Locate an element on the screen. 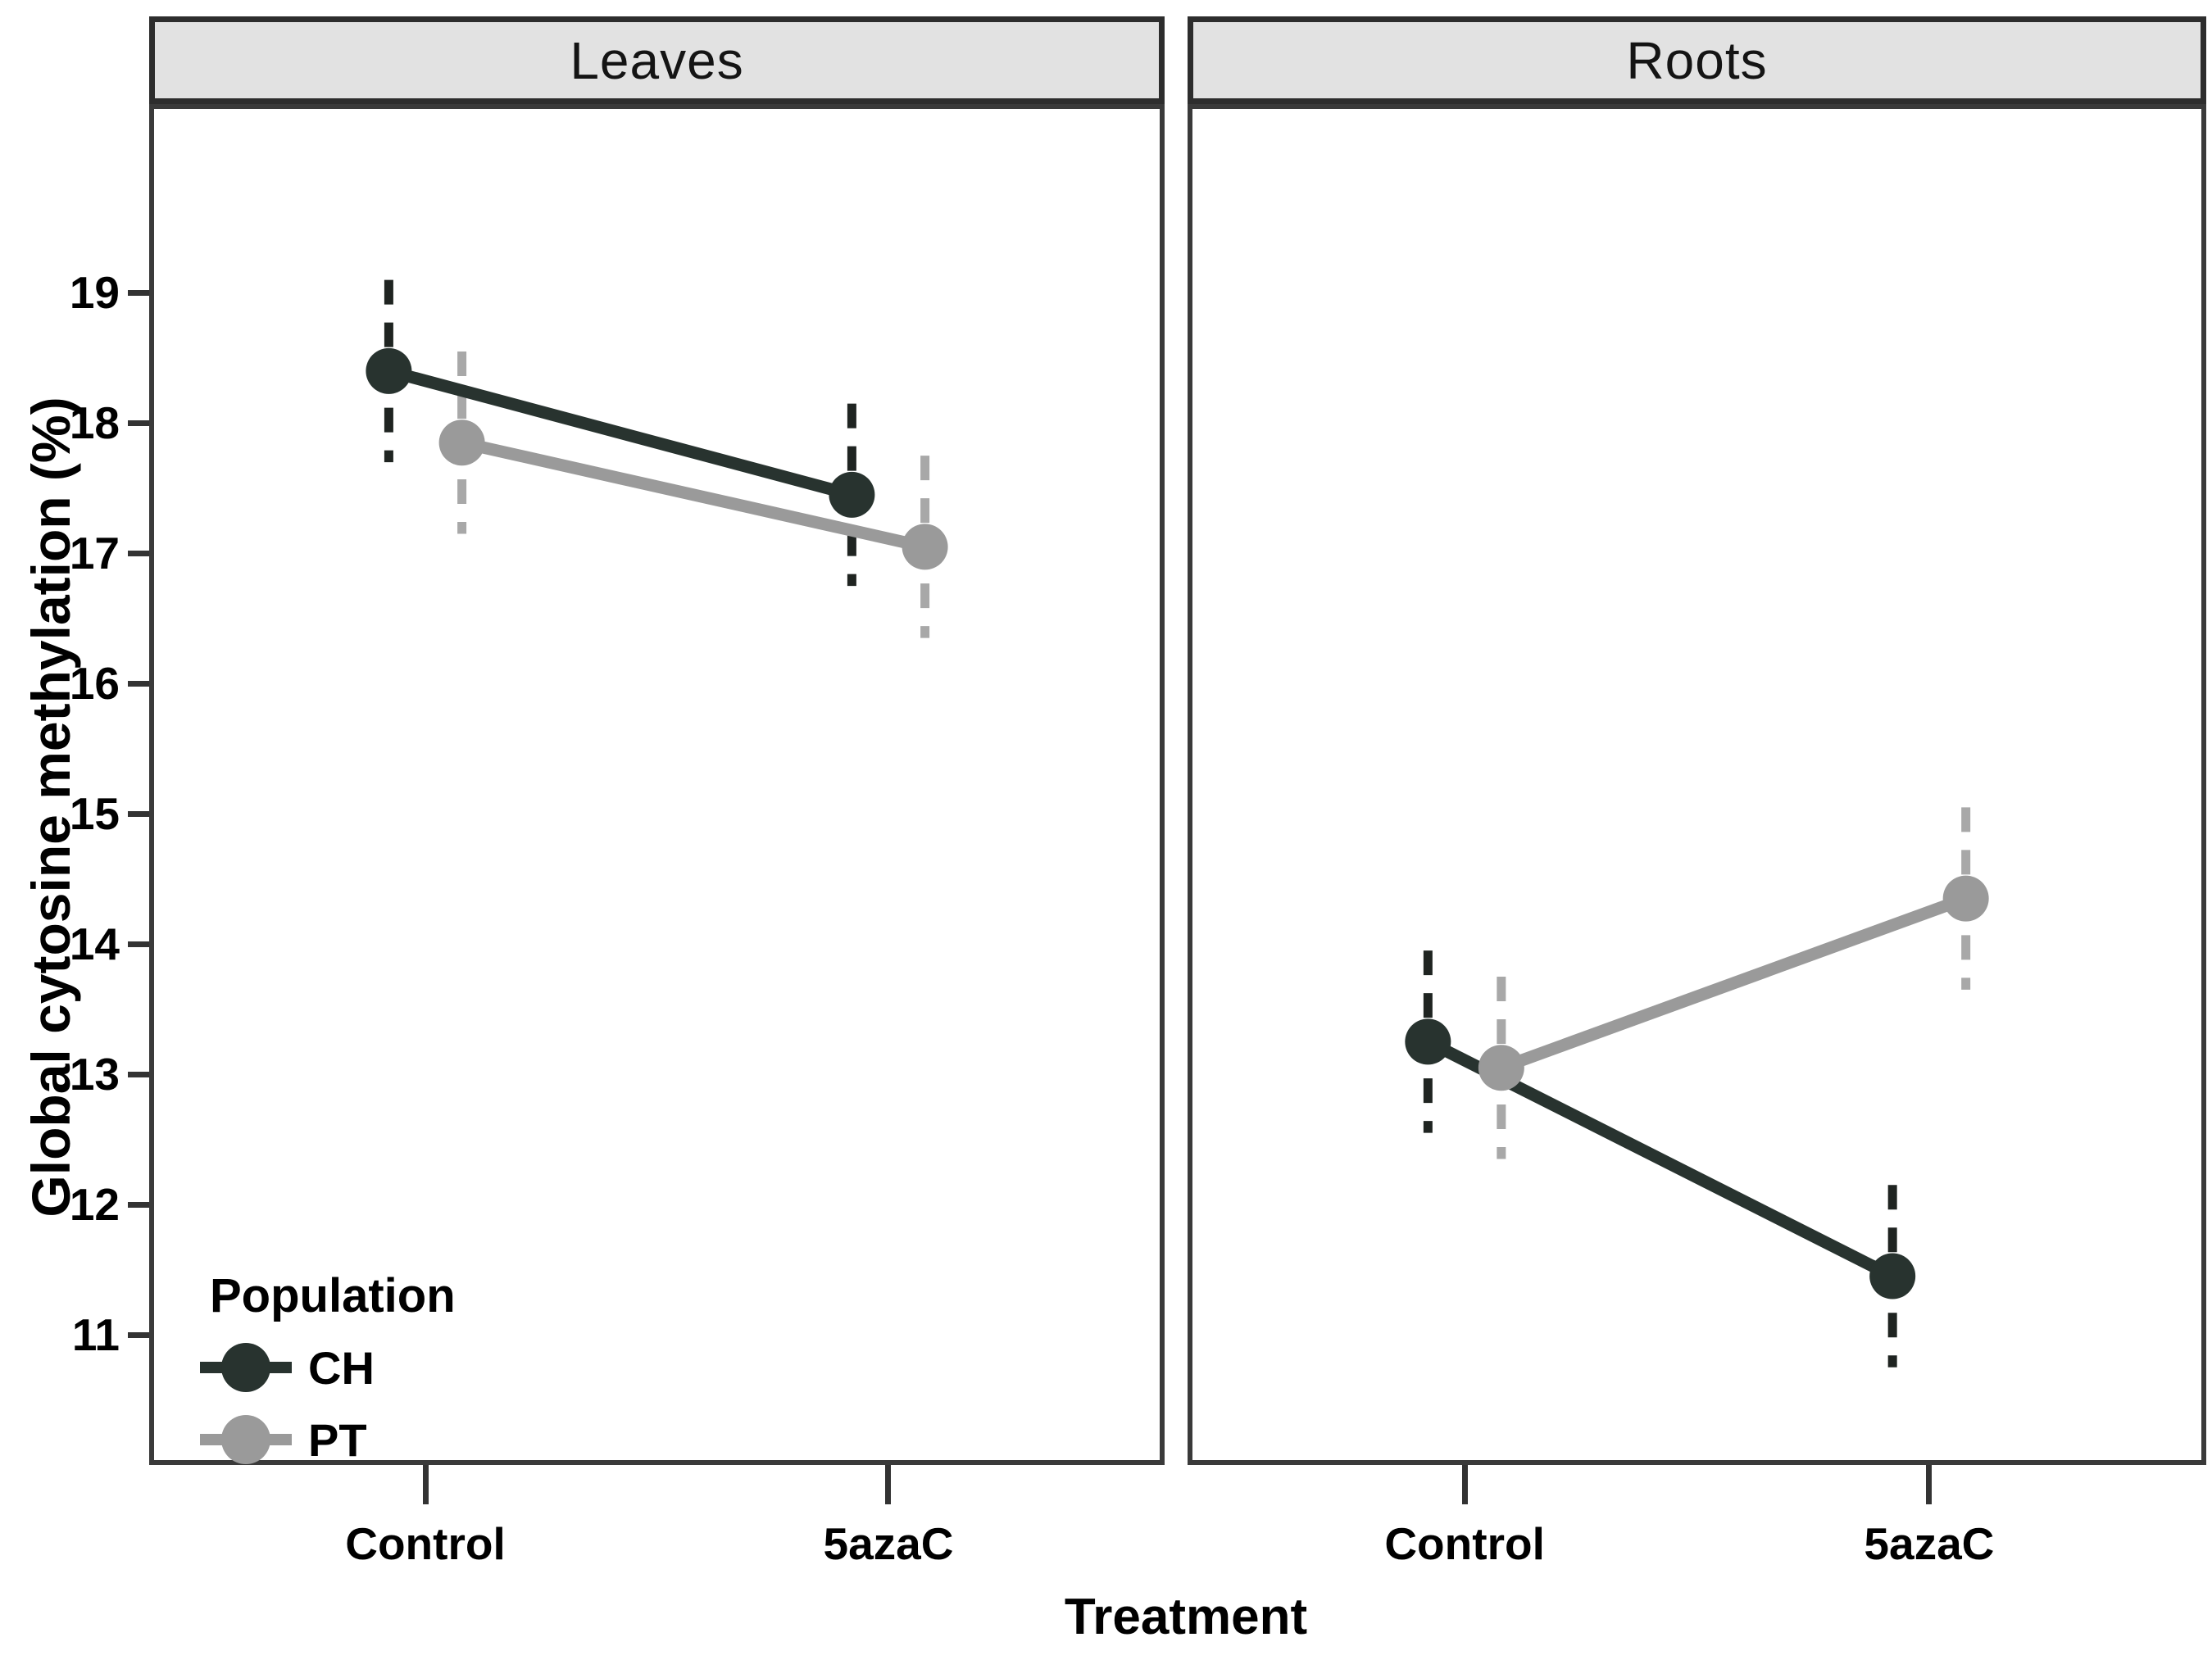  legend-entry-pt: PT is located at coordinates (327, 1439).